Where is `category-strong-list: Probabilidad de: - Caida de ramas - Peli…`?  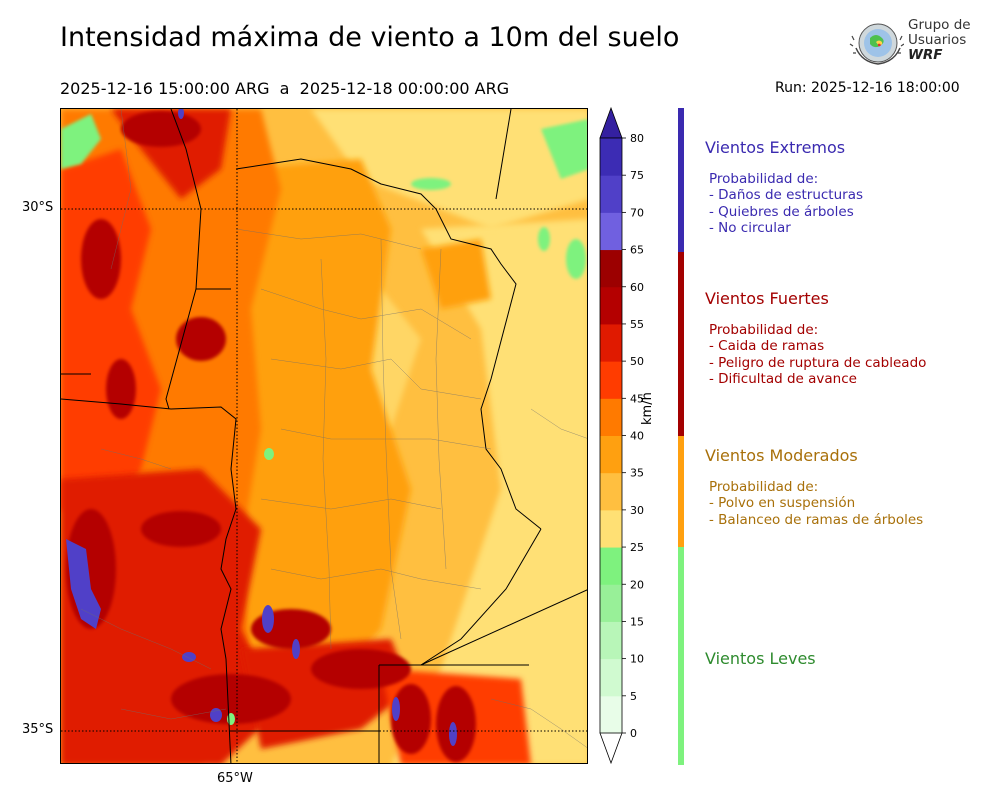 category-strong-list: Probabilidad de: - Caida de ramas - Peli… is located at coordinates (852, 354).